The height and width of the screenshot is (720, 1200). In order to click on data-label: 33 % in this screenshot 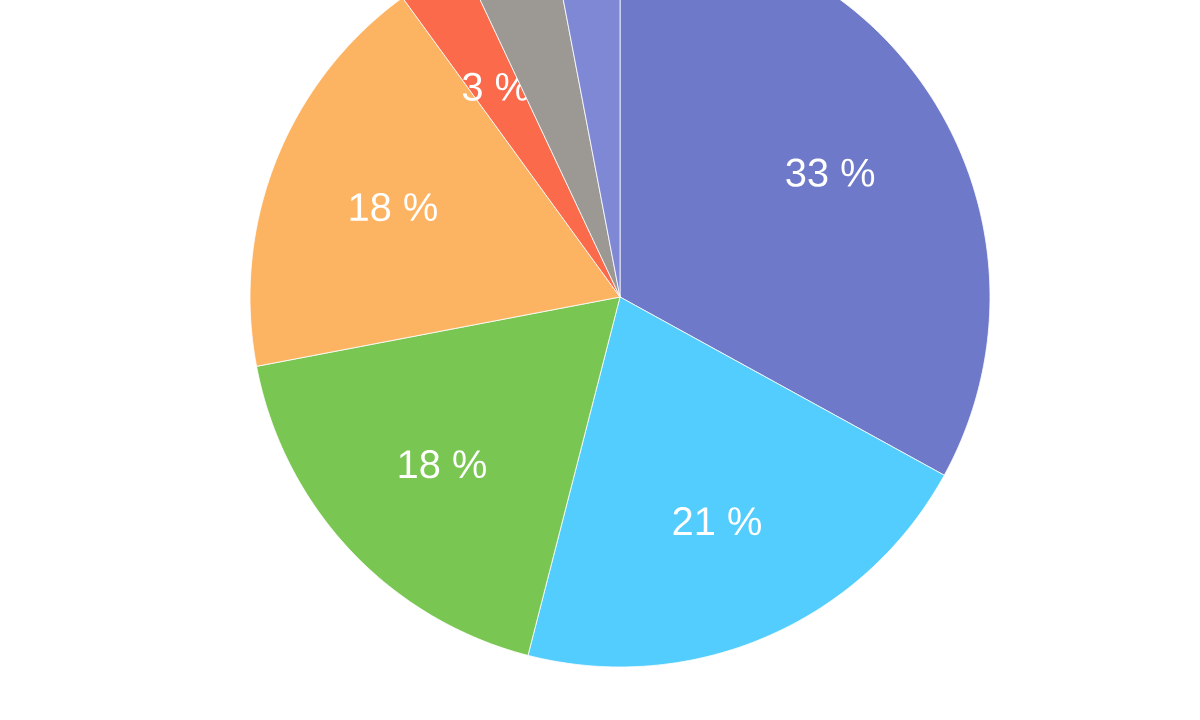, I will do `click(830, 172)`.